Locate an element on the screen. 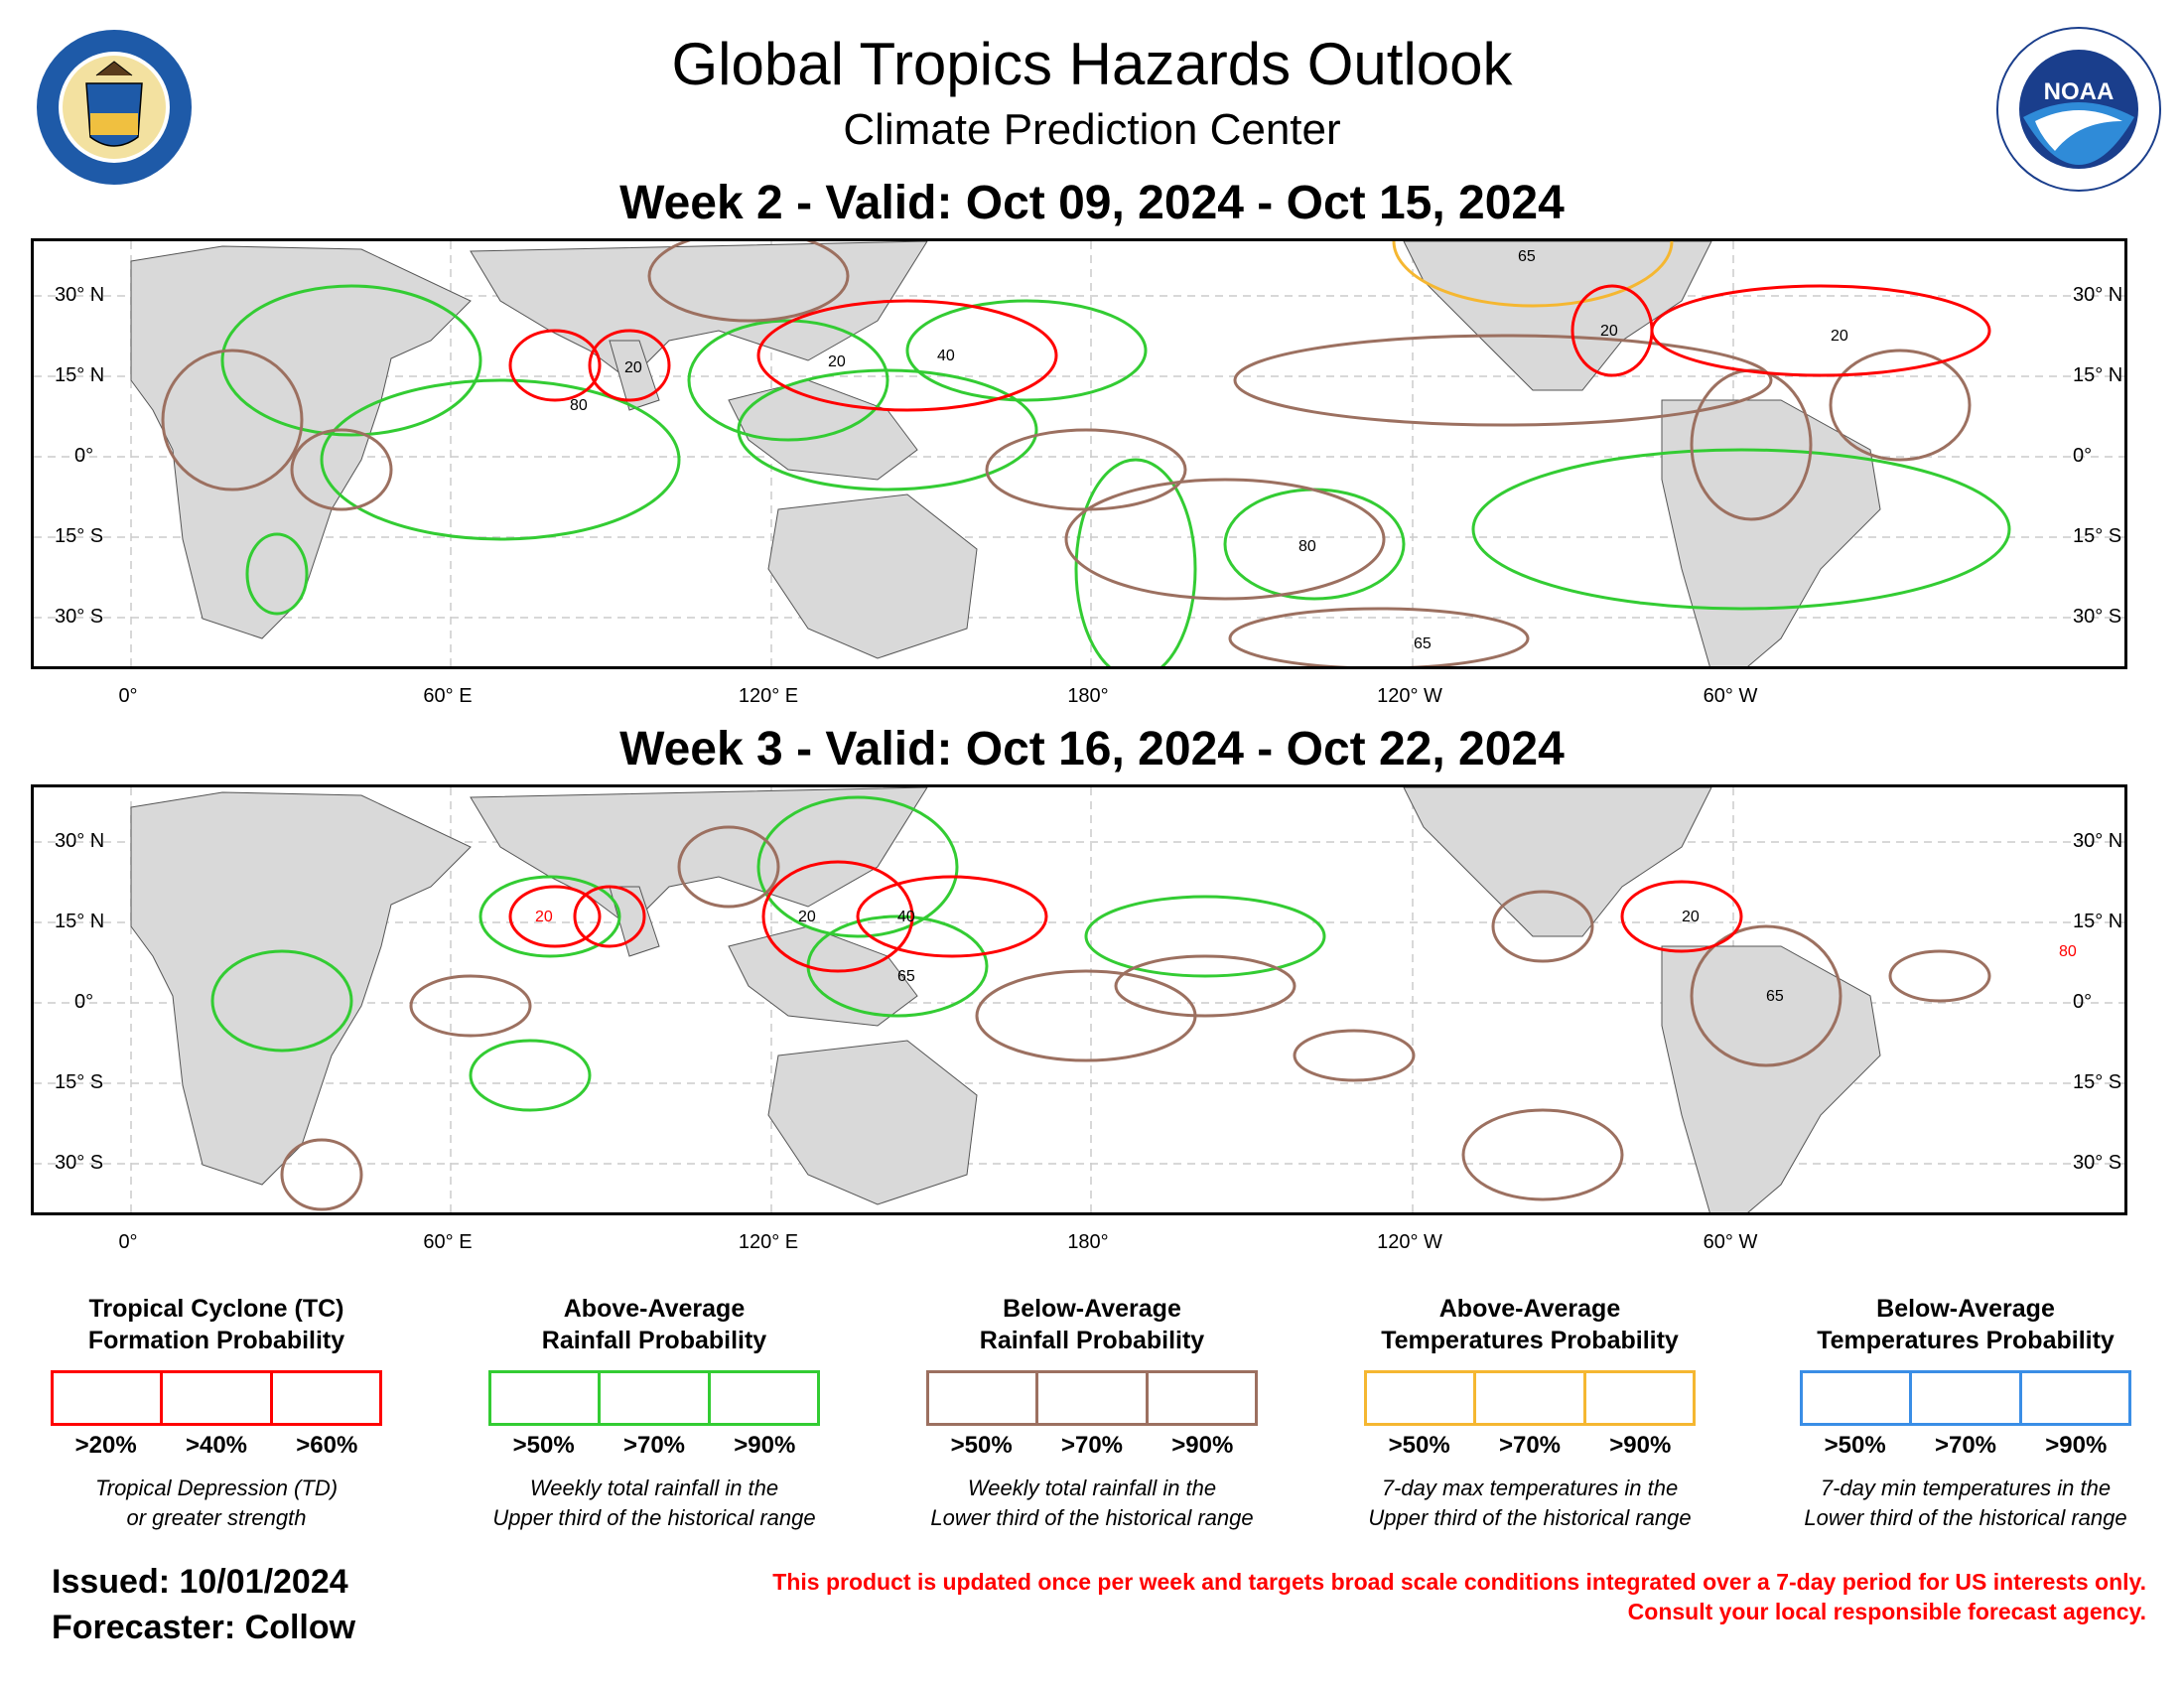  week2-lat-label-right: 30° N is located at coordinates (2098, 295).